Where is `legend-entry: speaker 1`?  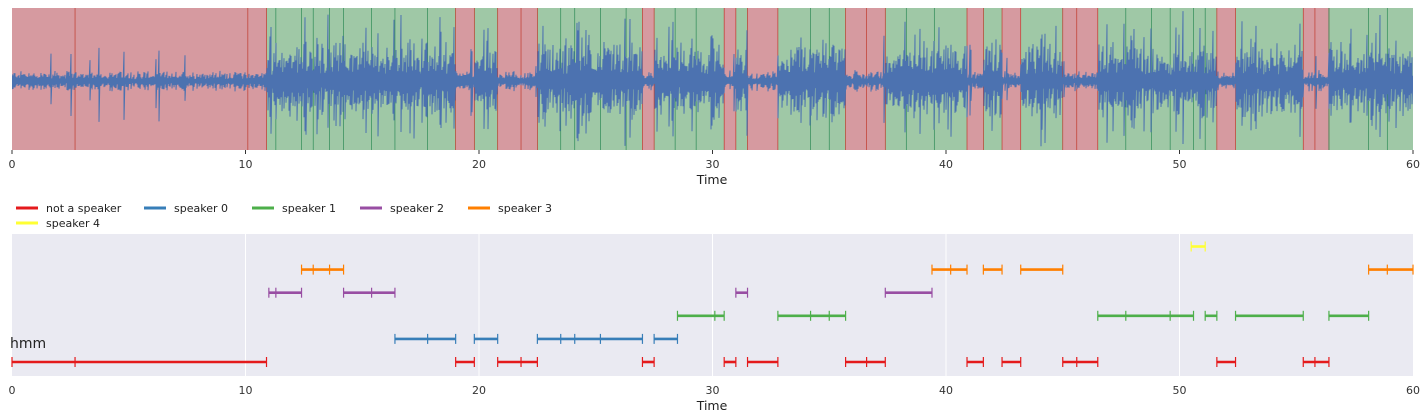
legend-entry: speaker 1 is located at coordinates (294, 208).